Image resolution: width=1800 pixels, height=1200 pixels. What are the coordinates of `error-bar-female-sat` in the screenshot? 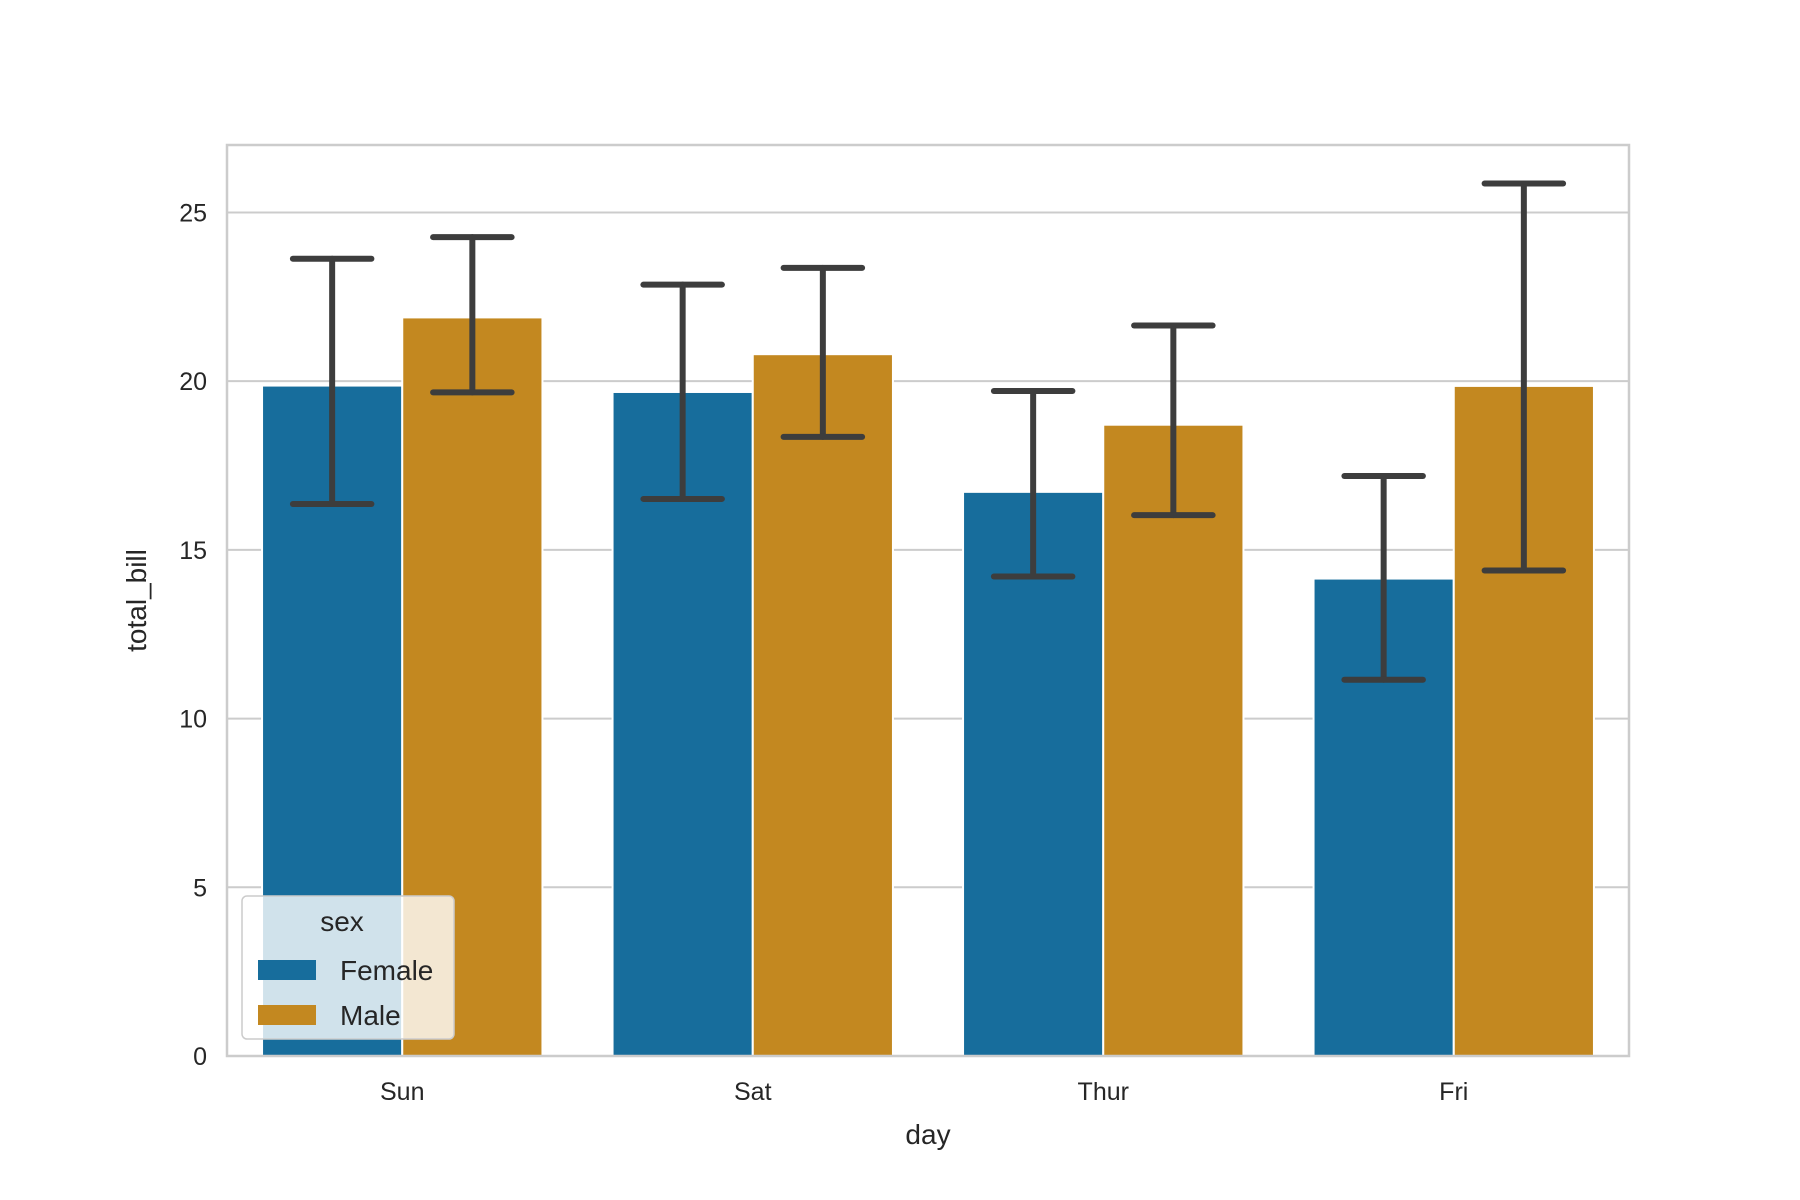 It's located at (682, 391).